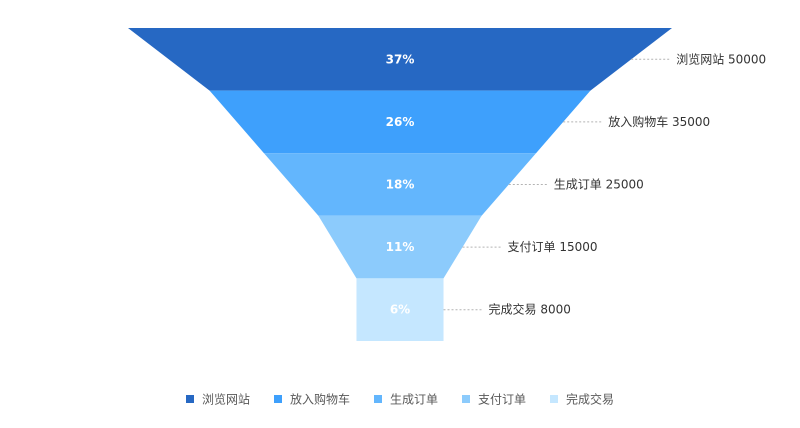 Image resolution: width=800 pixels, height=428 pixels. Describe the element at coordinates (226, 399) in the screenshot. I see `legend-label: 浏览网站` at that location.